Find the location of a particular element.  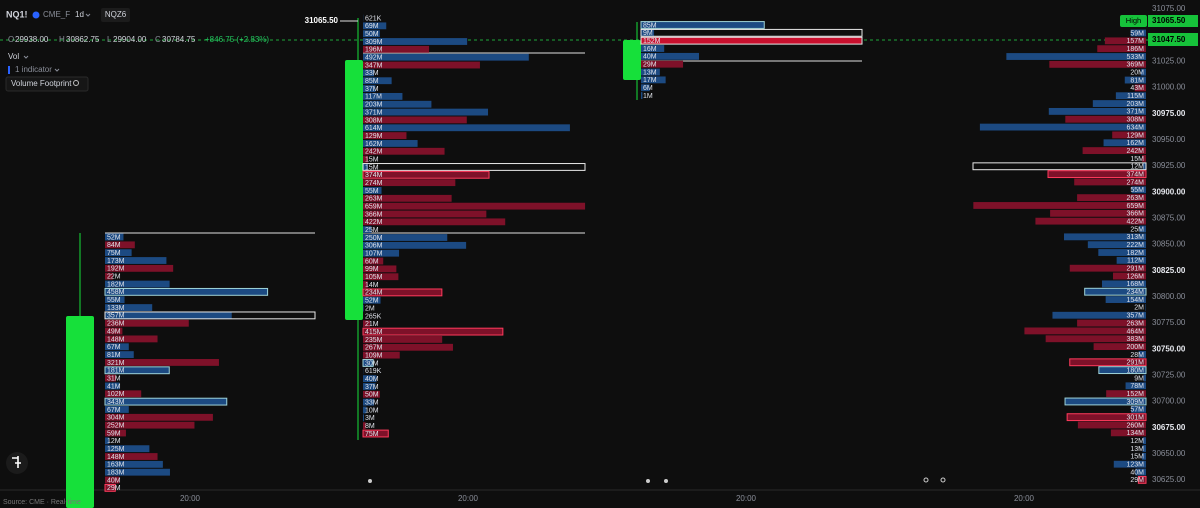

volume-label: 492M is located at coordinates (374, 58).